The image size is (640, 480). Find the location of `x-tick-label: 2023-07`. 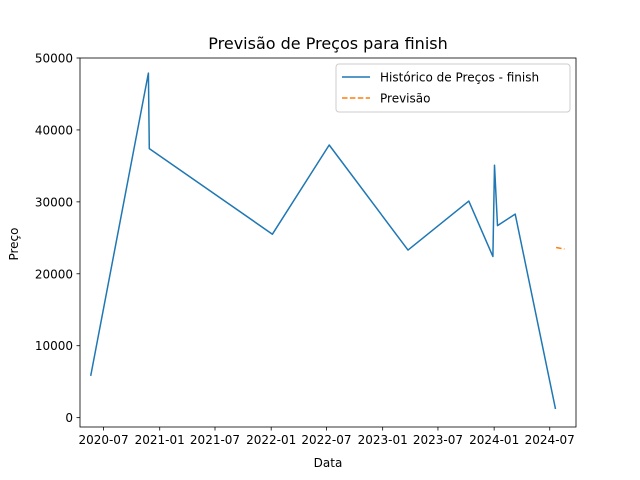

x-tick-label: 2023-07 is located at coordinates (438, 440).